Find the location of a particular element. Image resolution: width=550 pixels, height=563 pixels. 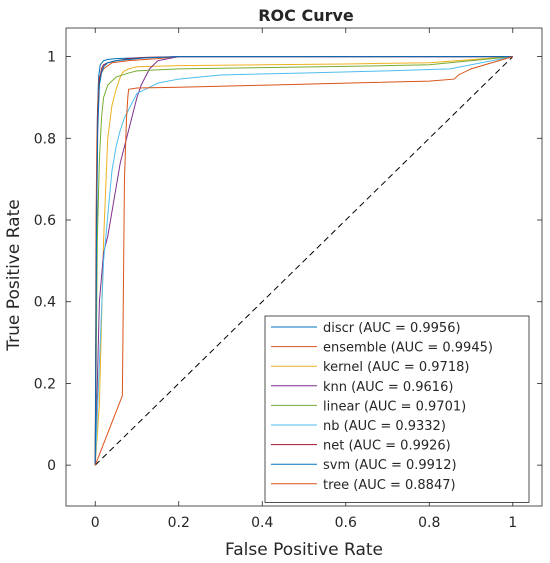

legend-entry-9: tree (AUC = 0.8847) is located at coordinates (389, 485).